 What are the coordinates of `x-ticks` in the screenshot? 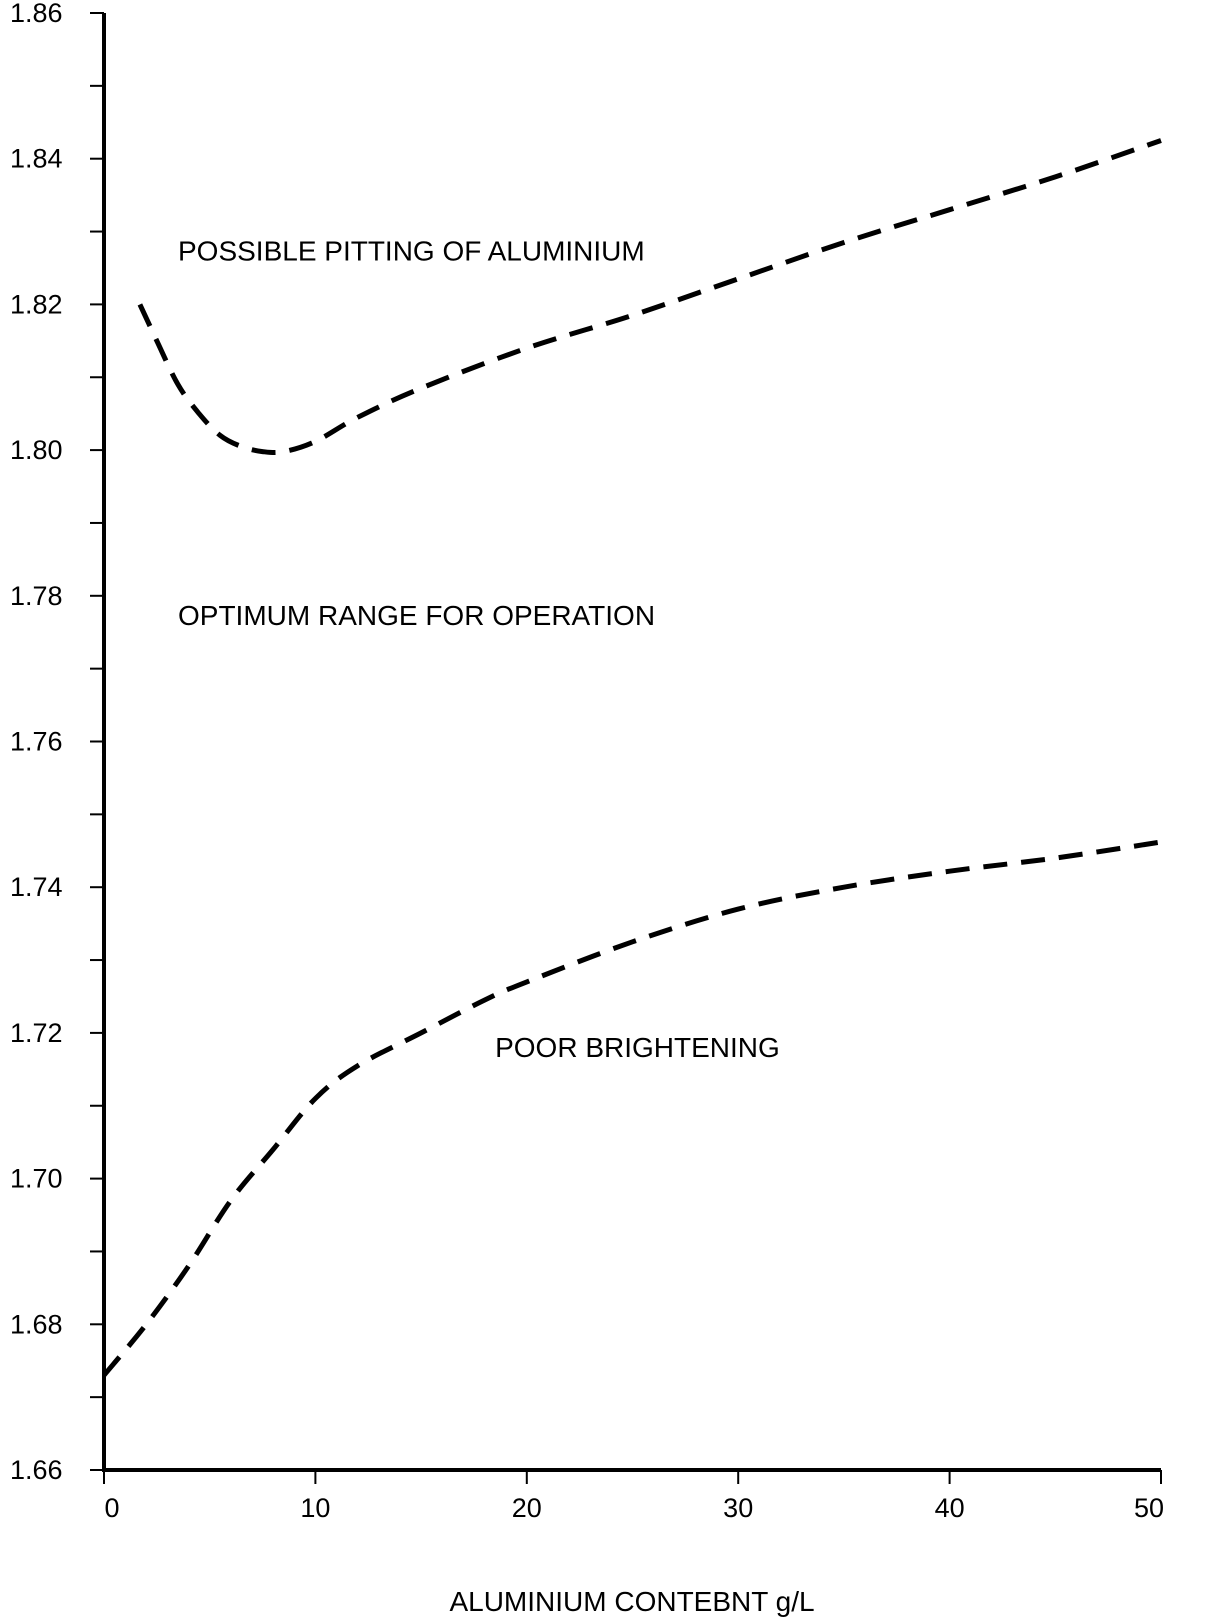 It's located at (632, 1477).